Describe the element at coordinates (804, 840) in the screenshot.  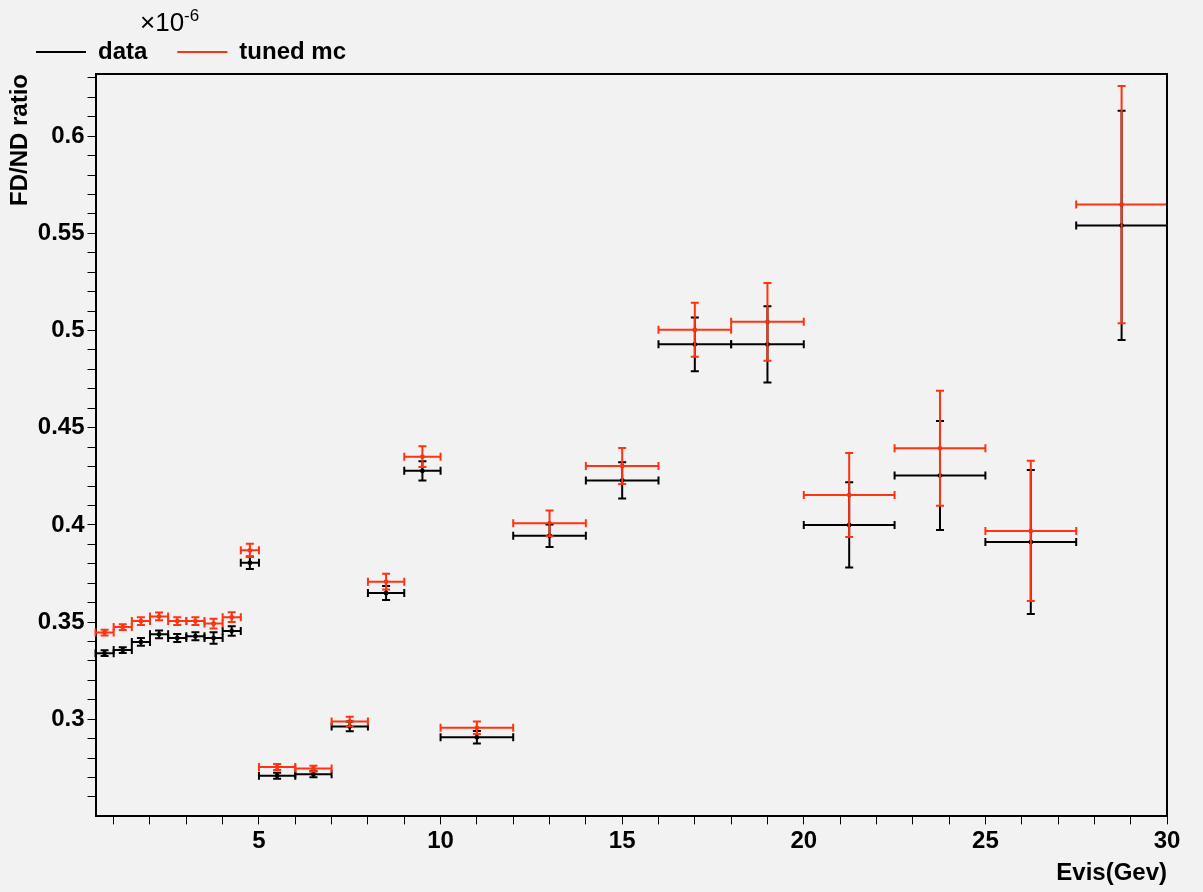
I see `x-tick-label: 20` at that location.